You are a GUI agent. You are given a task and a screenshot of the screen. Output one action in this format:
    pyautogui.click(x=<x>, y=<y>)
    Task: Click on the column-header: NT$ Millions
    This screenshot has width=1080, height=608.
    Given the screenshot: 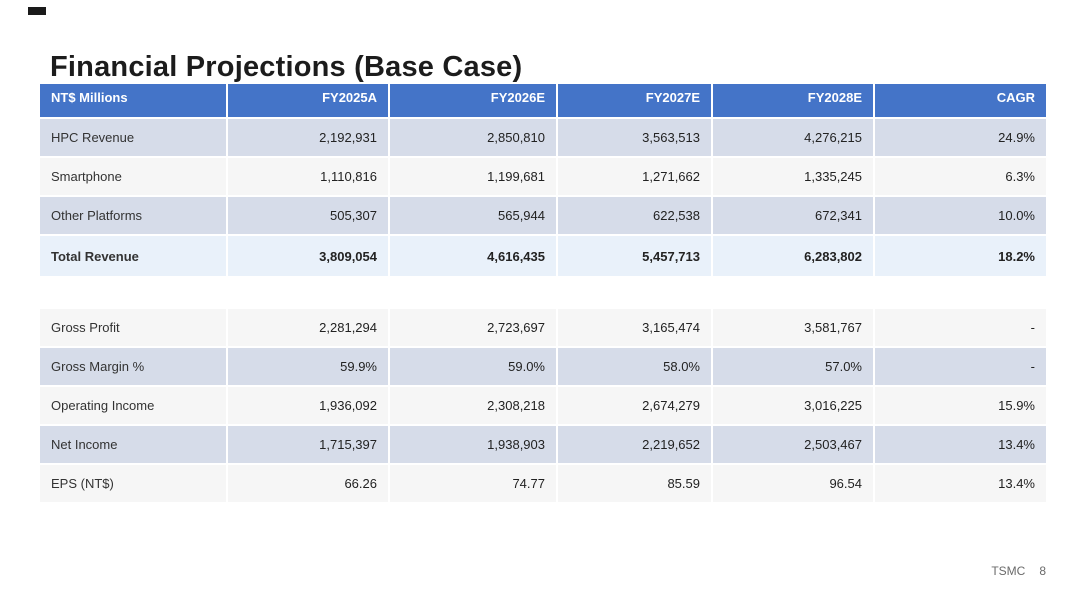 What is the action you would take?
    pyautogui.click(x=133, y=100)
    